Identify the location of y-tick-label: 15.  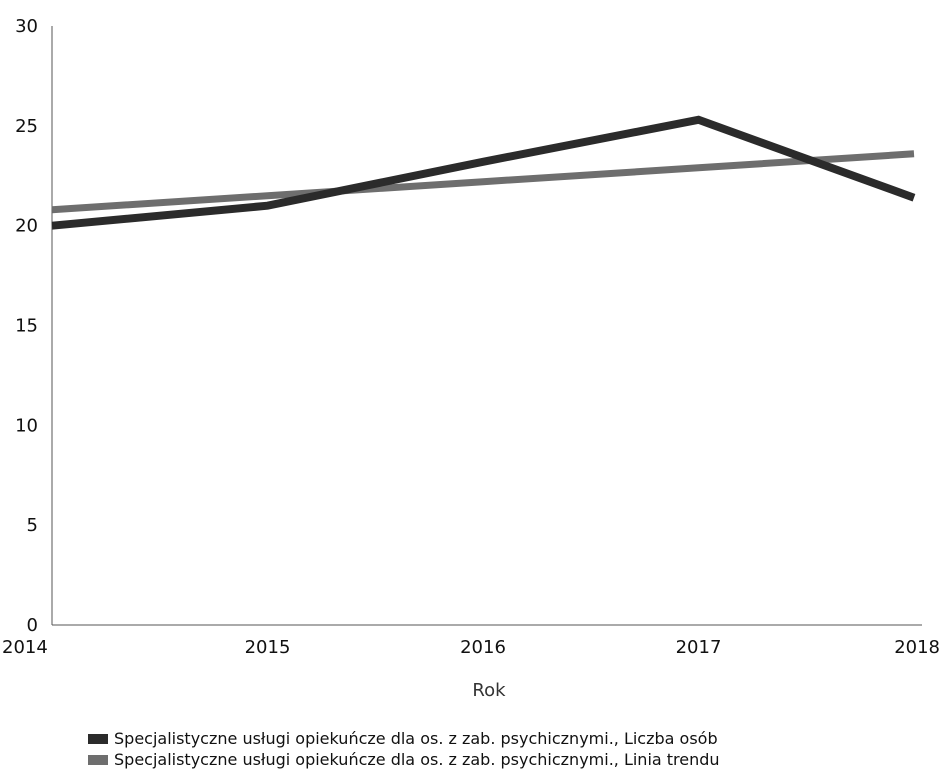
(26, 326).